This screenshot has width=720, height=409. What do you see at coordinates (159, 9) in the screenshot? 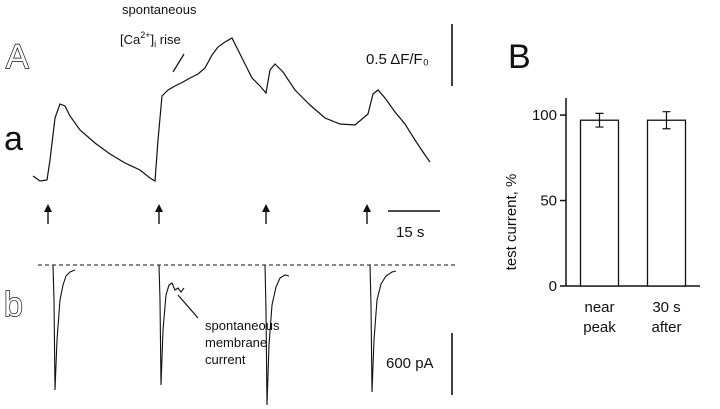
I see `spontaneous-rise-label-line1: spontaneous` at bounding box center [159, 9].